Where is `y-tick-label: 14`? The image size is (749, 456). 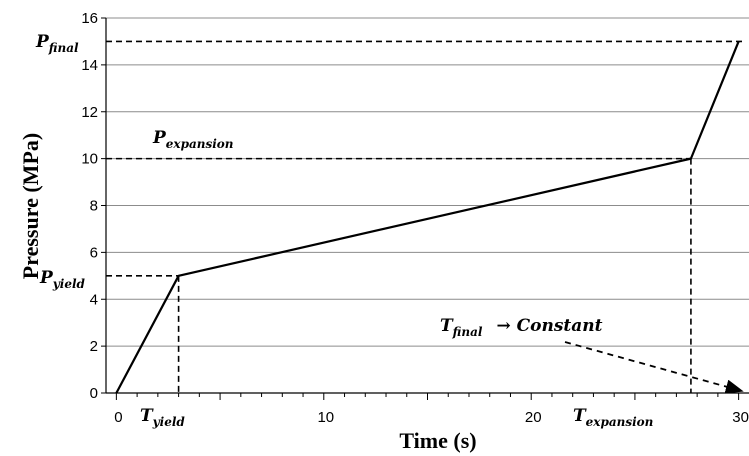
y-tick-label: 14 is located at coordinates (89, 65).